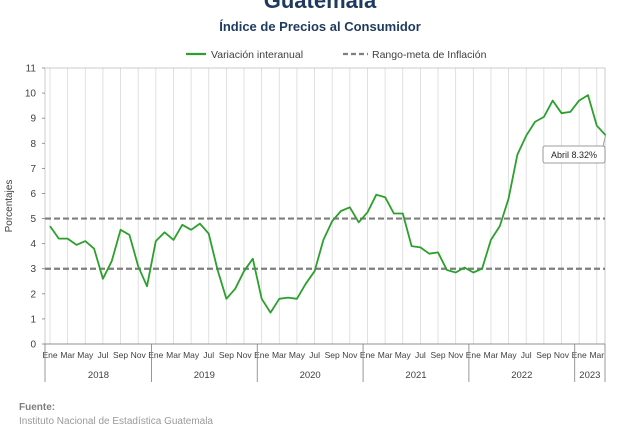 The image size is (640, 427). What do you see at coordinates (37, 407) in the screenshot?
I see `source-label: Fuente:` at bounding box center [37, 407].